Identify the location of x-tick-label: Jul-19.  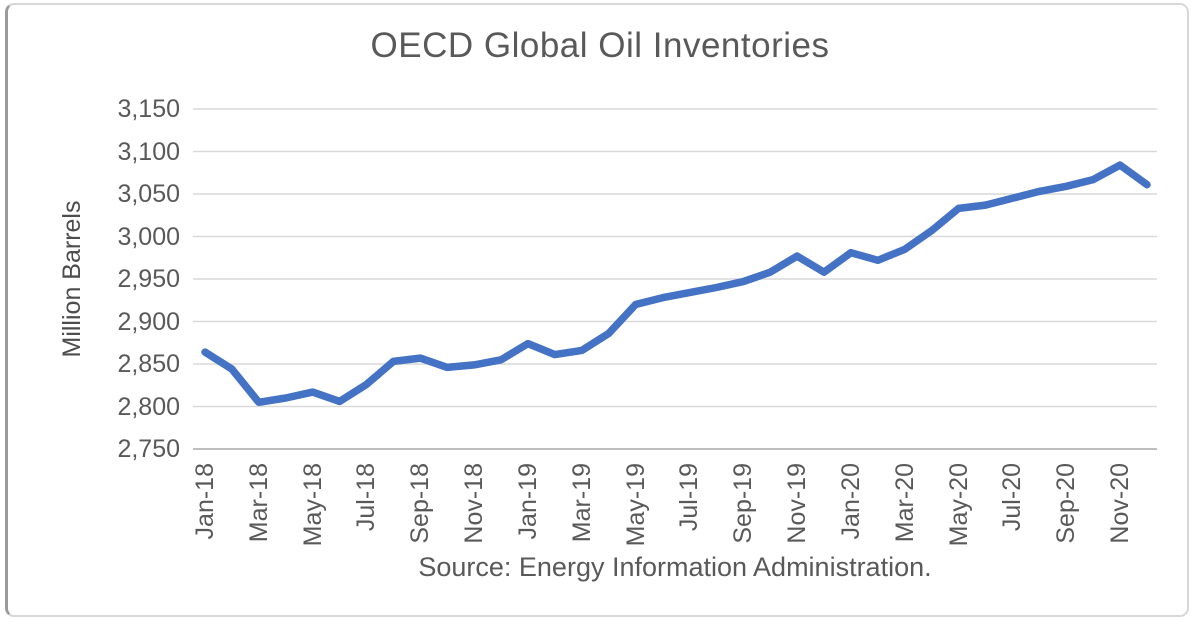
(689, 497).